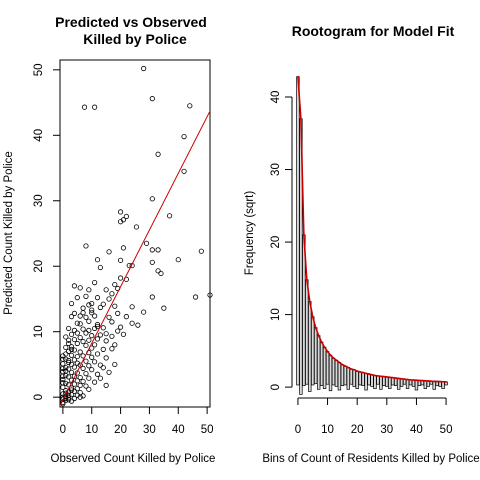 This screenshot has width=480, height=480. I want to click on rootogram-x-tick-label: 40, so click(416, 430).